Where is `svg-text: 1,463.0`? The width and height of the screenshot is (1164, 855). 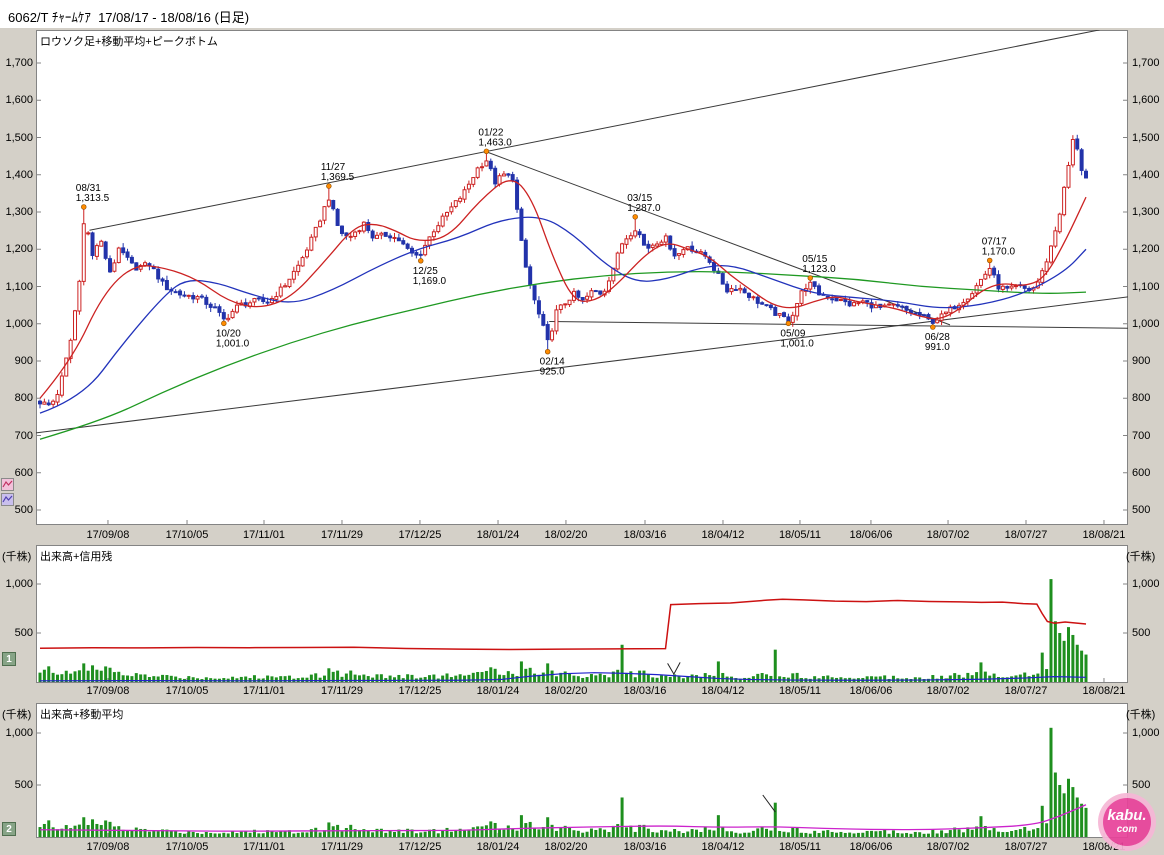 svg-text: 1,463.0 is located at coordinates (495, 142).